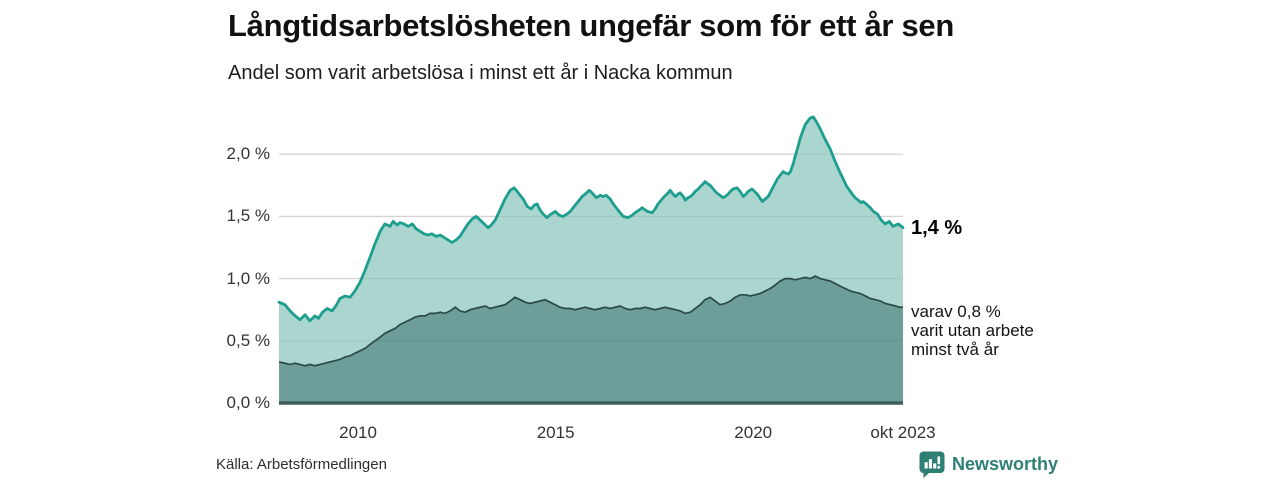 This screenshot has width=1280, height=480. What do you see at coordinates (248, 154) in the screenshot?
I see `y-tick-label: 2,0 %` at bounding box center [248, 154].